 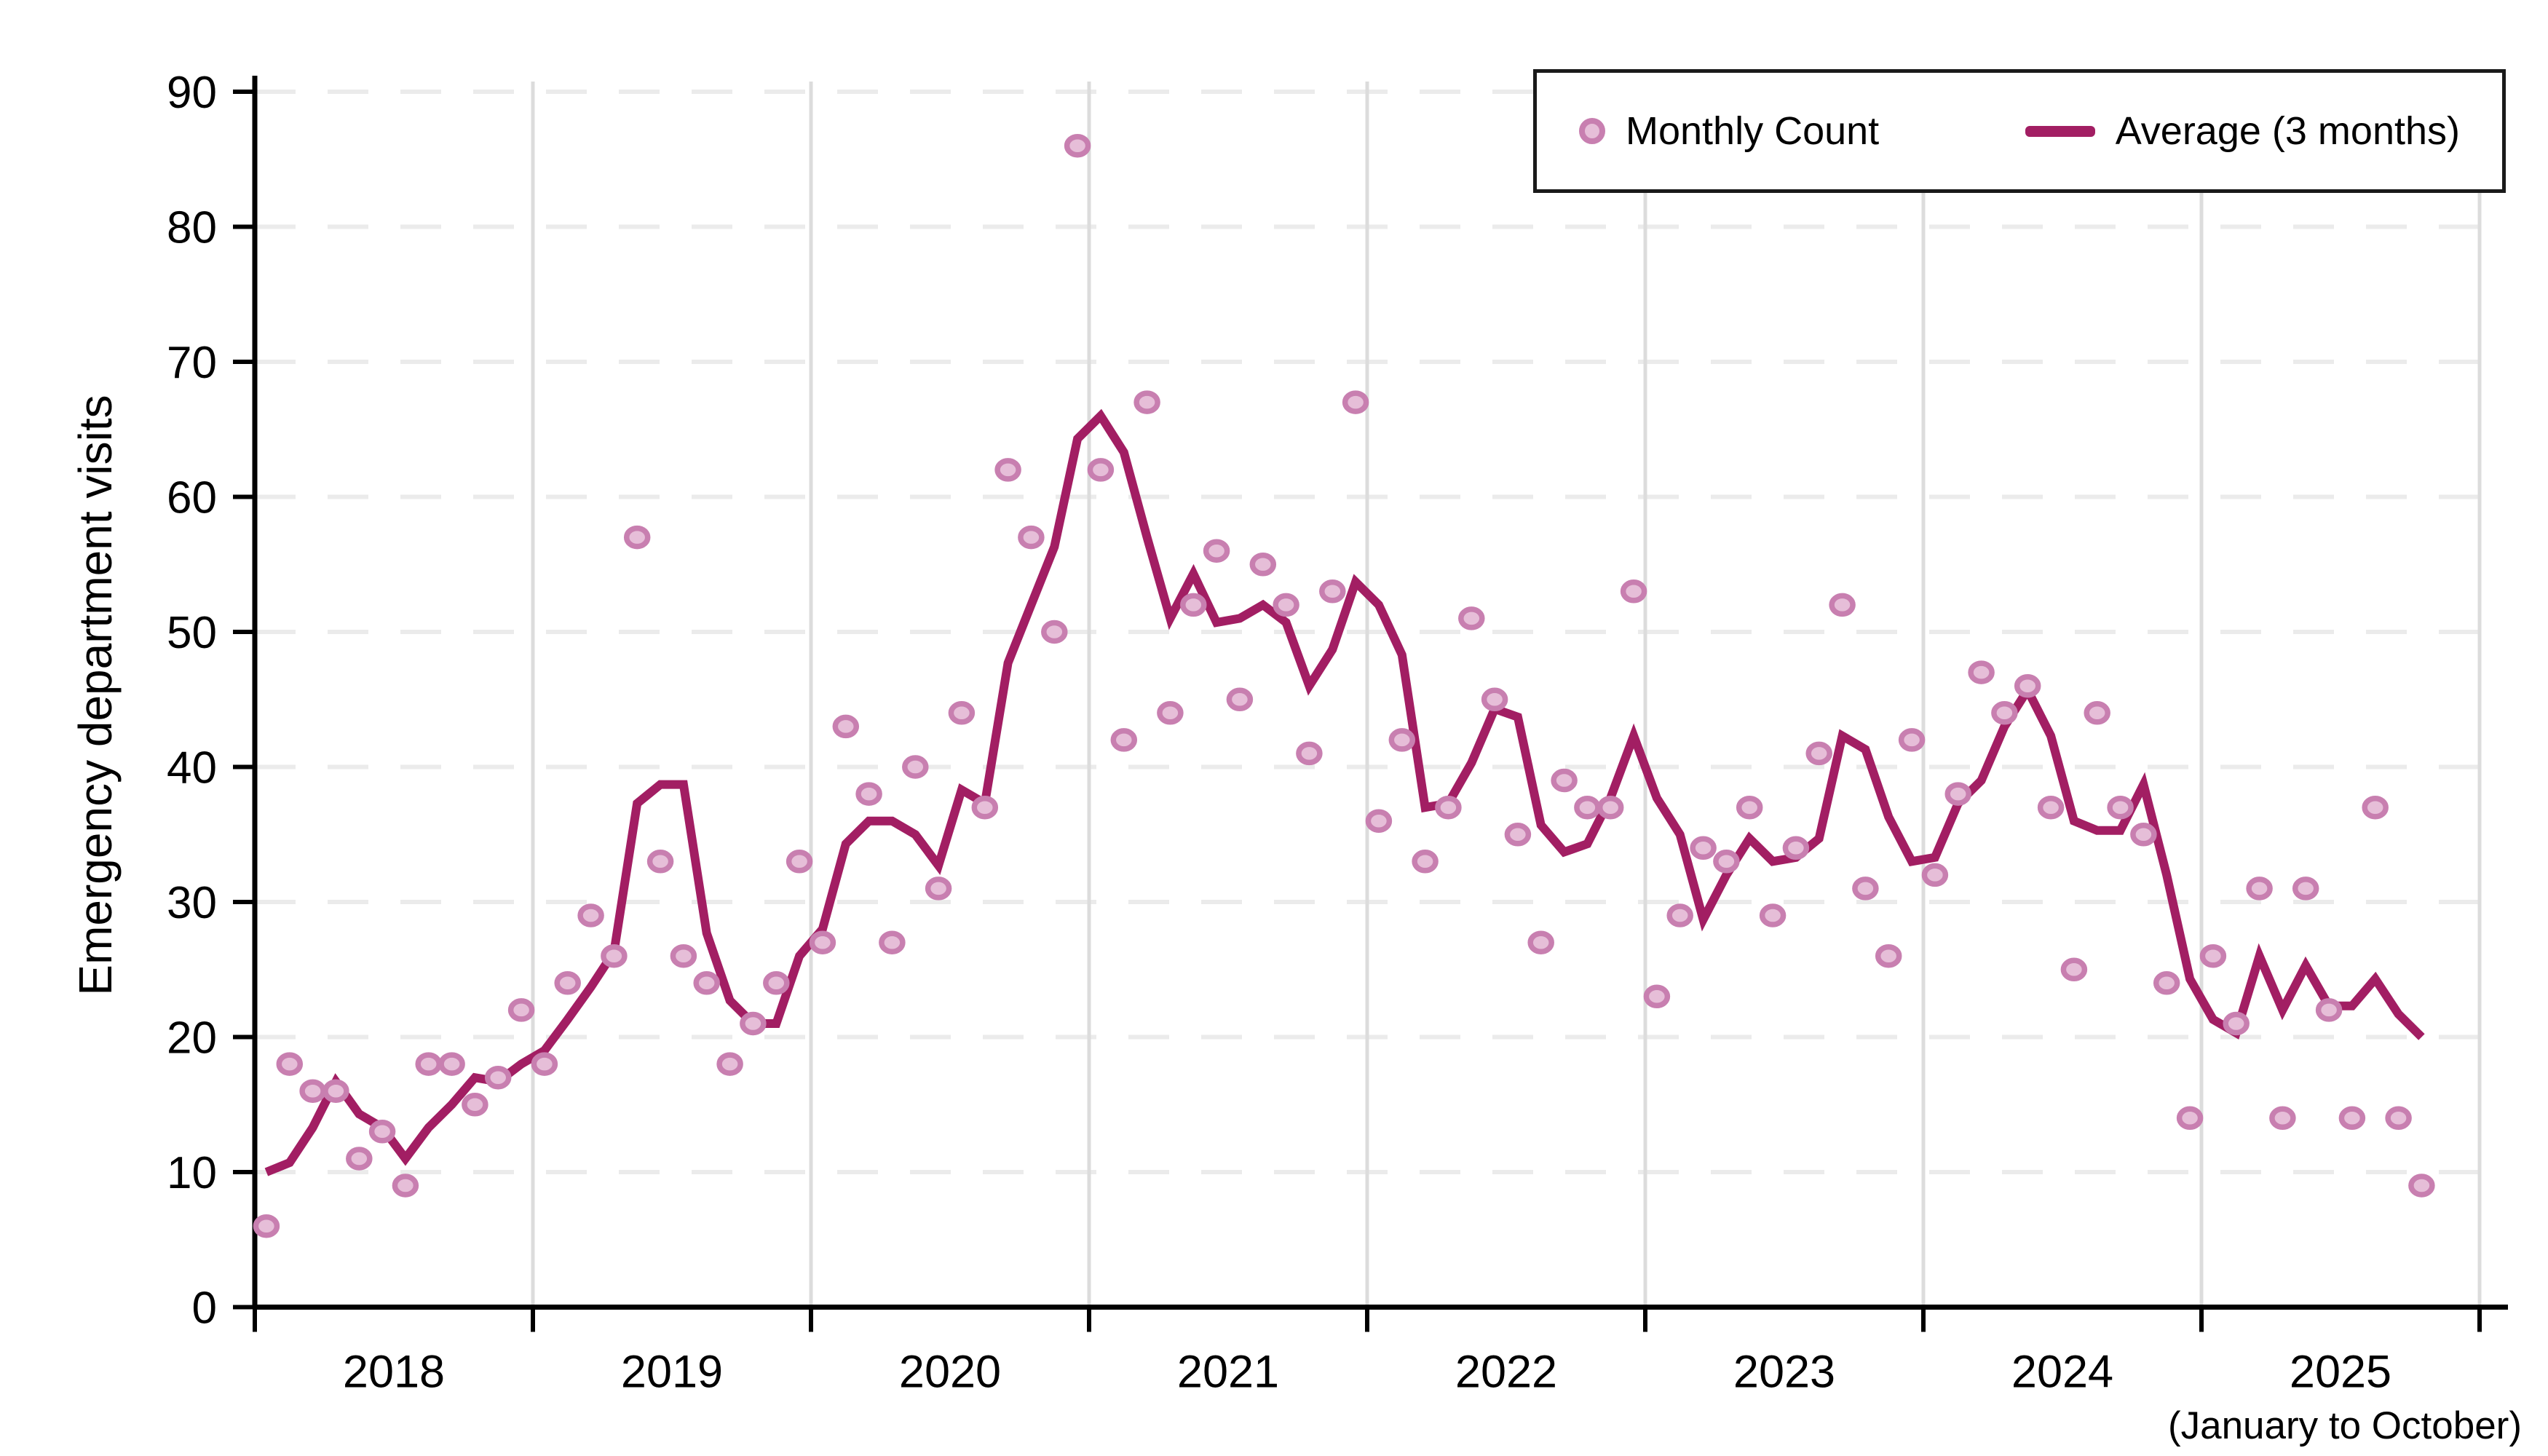 What do you see at coordinates (192, 1038) in the screenshot?
I see `y-tick-label: 20` at bounding box center [192, 1038].